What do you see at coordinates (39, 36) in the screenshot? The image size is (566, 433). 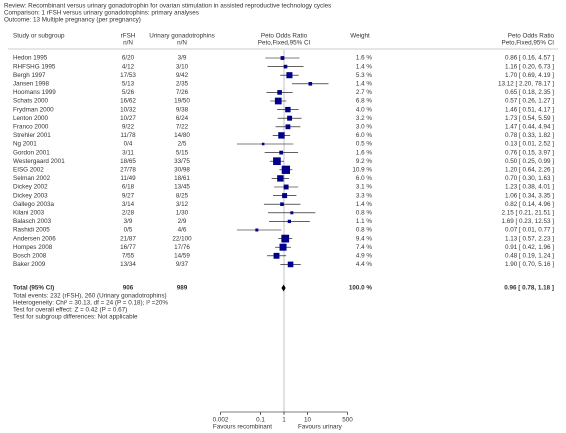 I see `column-header: Study or subgroup` at bounding box center [39, 36].